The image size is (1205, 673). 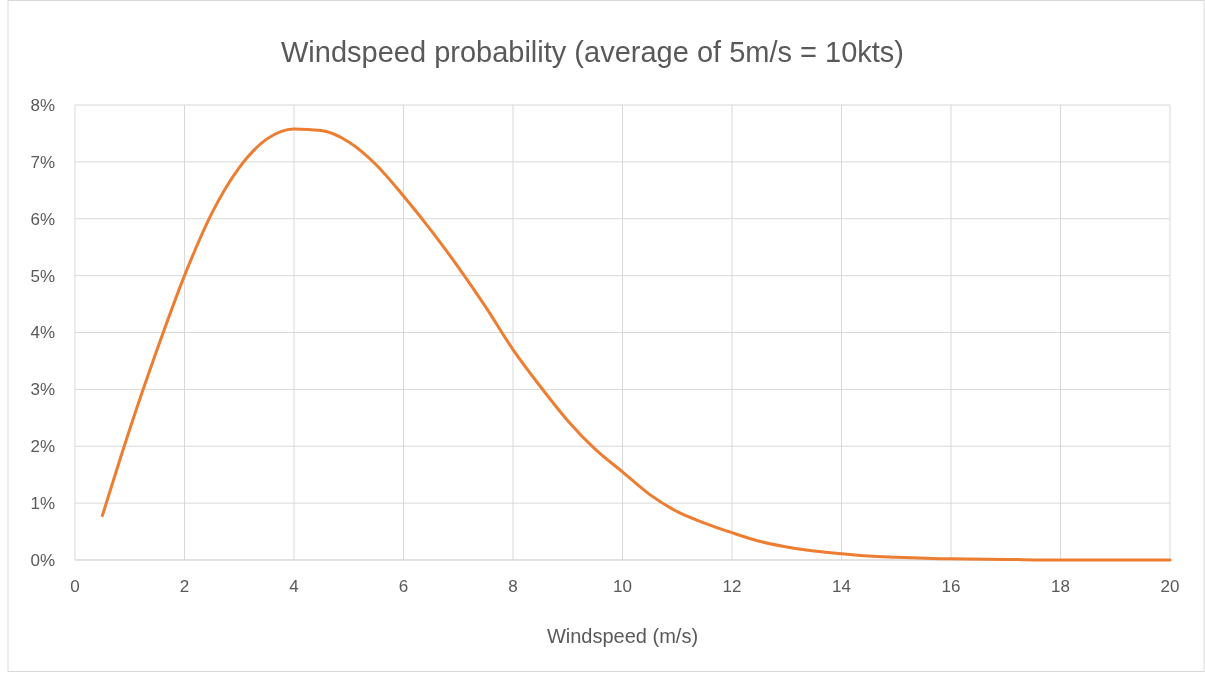 I want to click on x-tick-label: 20, so click(x=1170, y=586).